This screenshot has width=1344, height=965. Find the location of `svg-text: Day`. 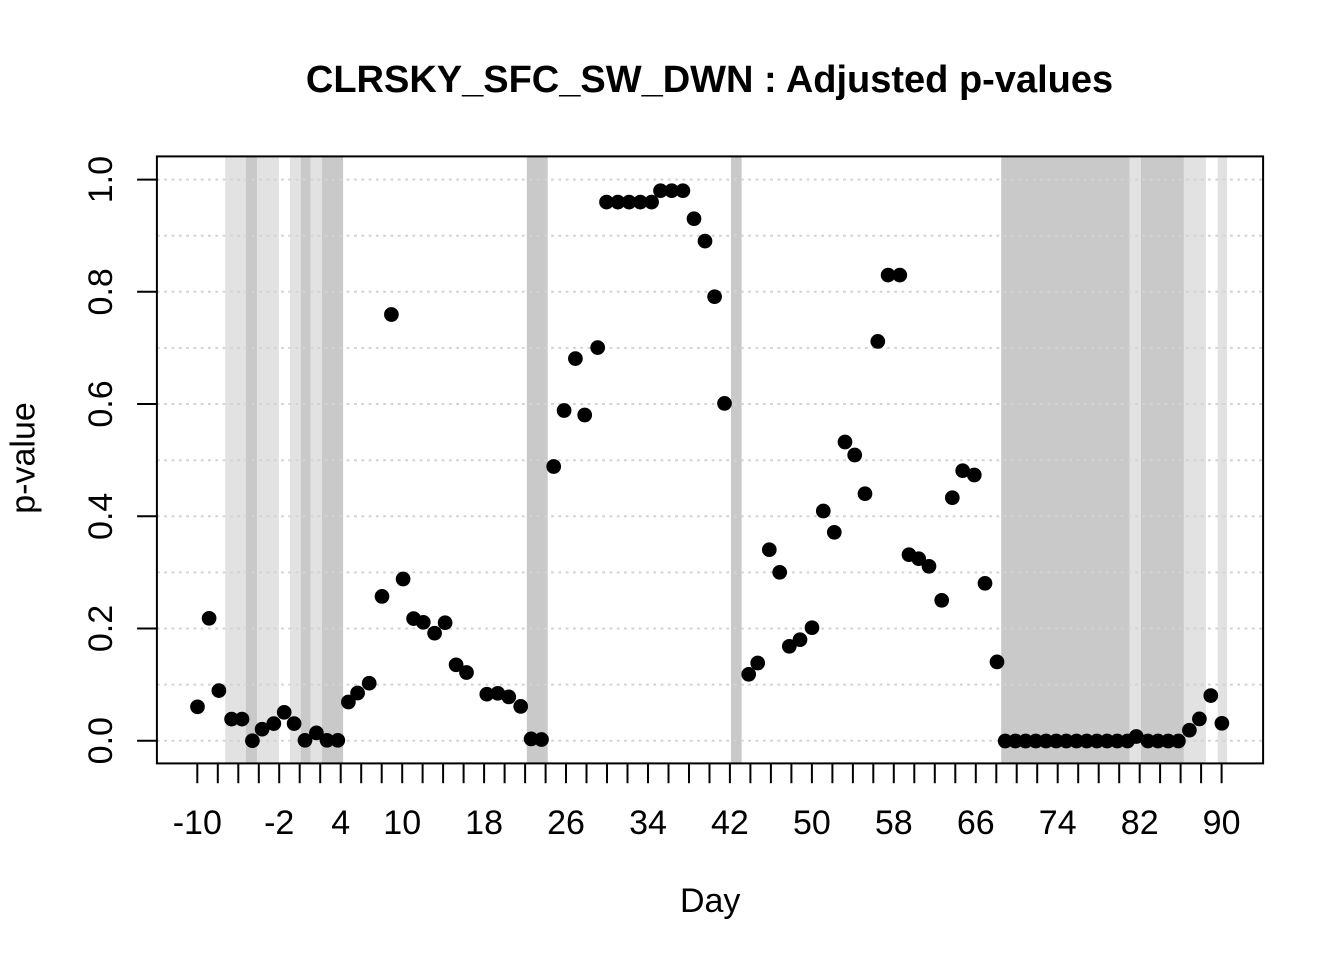

svg-text: Day is located at coordinates (710, 901).